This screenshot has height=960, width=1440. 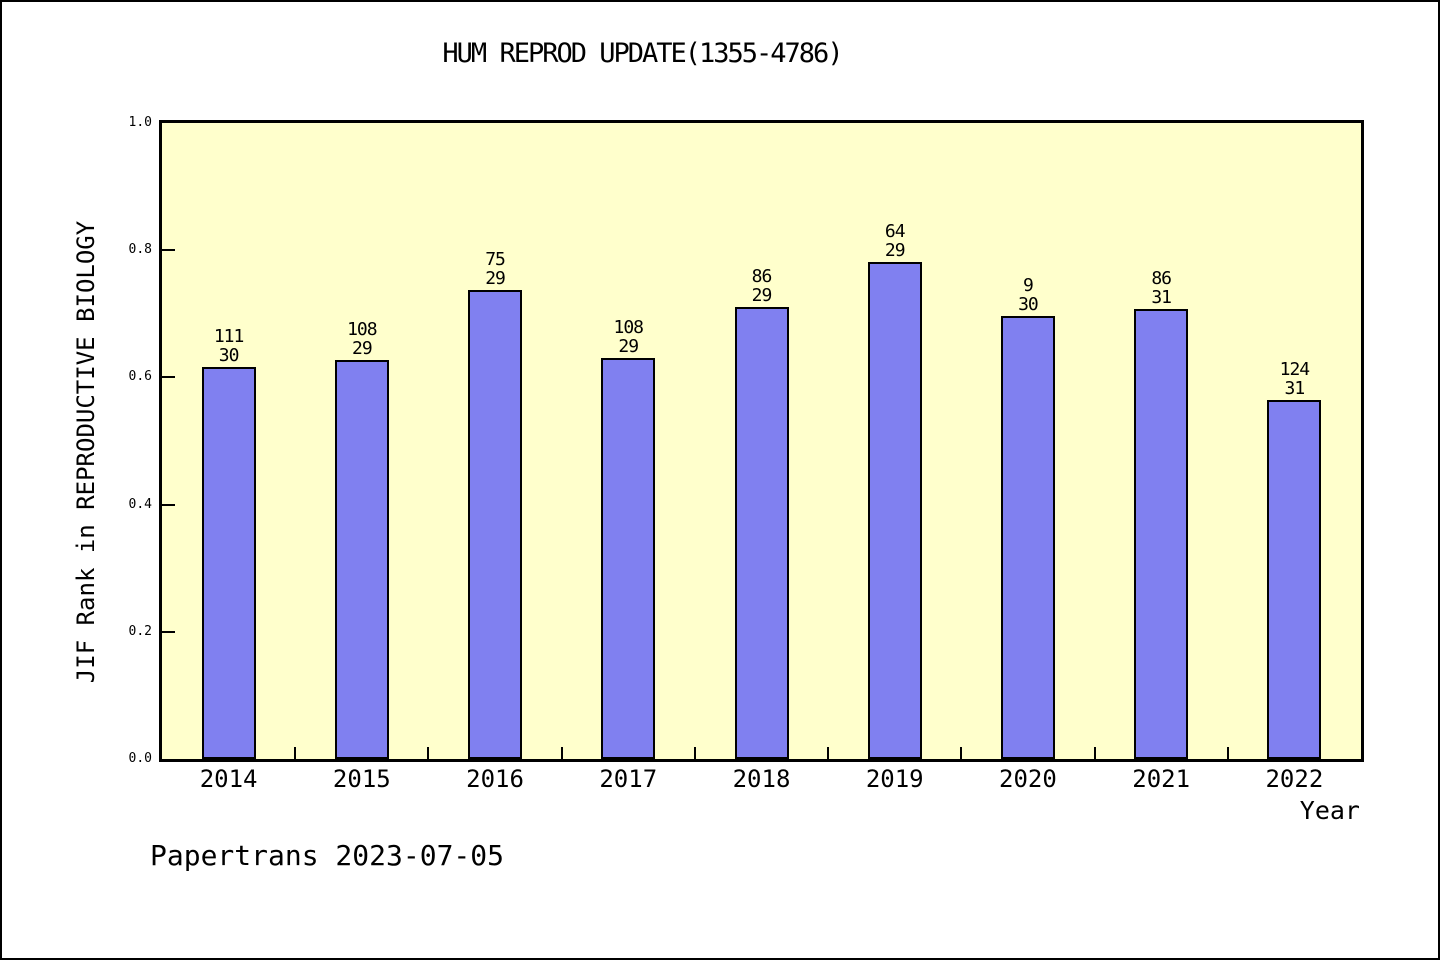 I want to click on bar-label-2022: 124 31, so click(x=1294, y=379).